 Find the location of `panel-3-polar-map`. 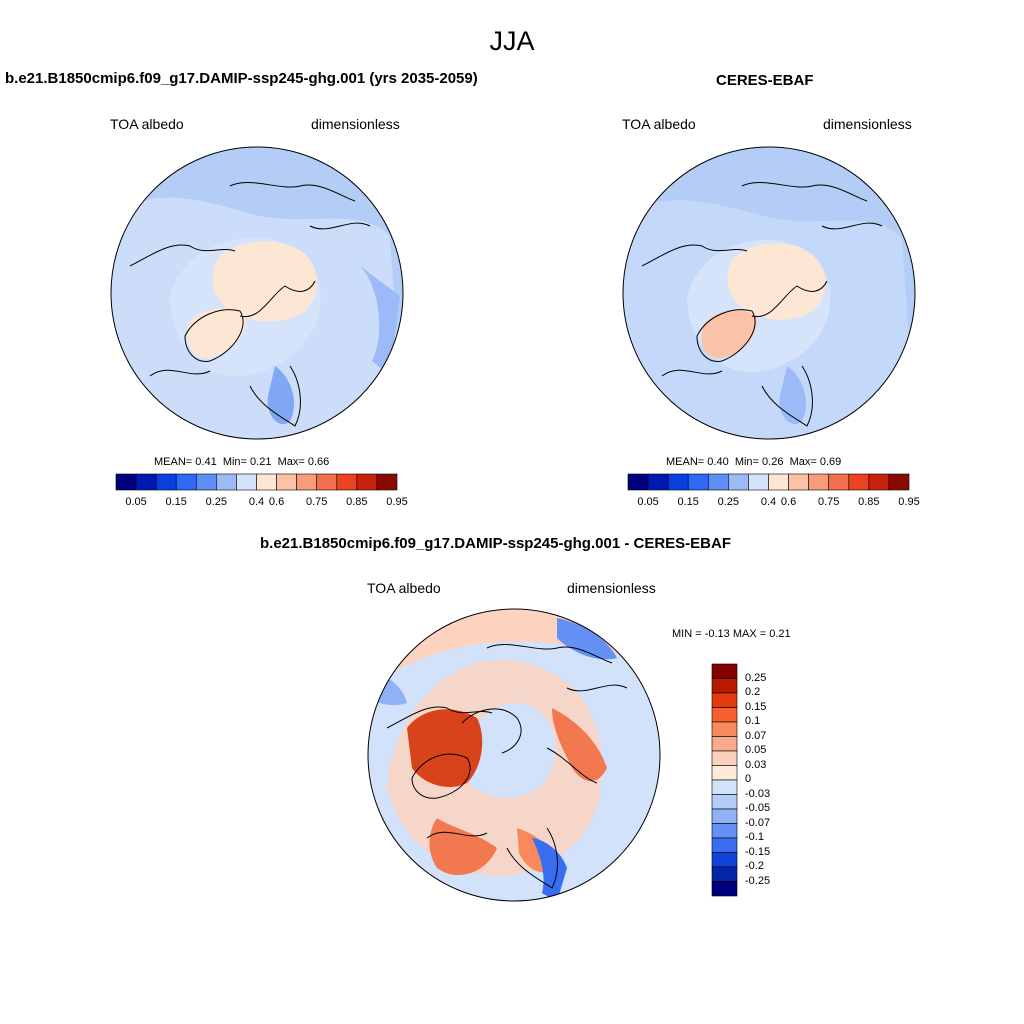

panel-3-polar-map is located at coordinates (514, 755).